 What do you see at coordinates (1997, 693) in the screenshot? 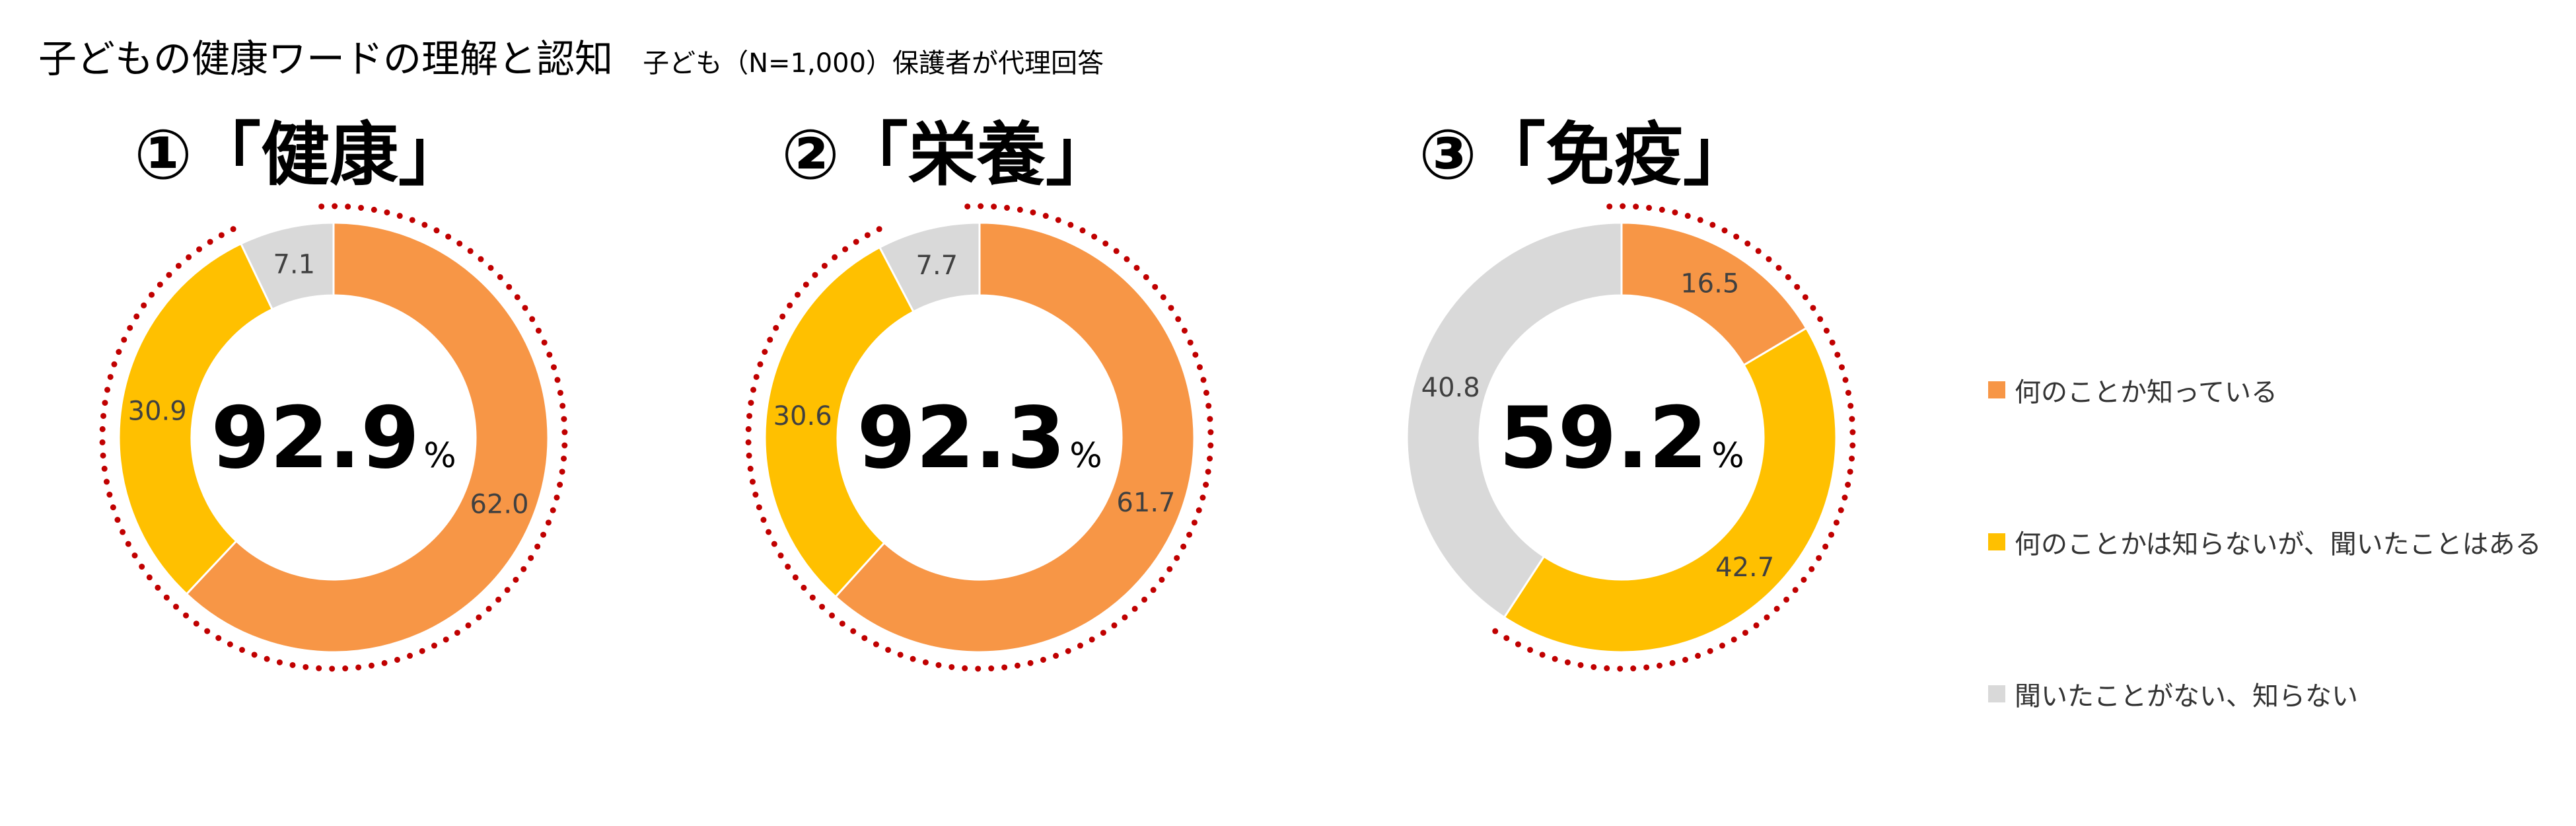
I see `legend-swatch-unknown` at bounding box center [1997, 693].